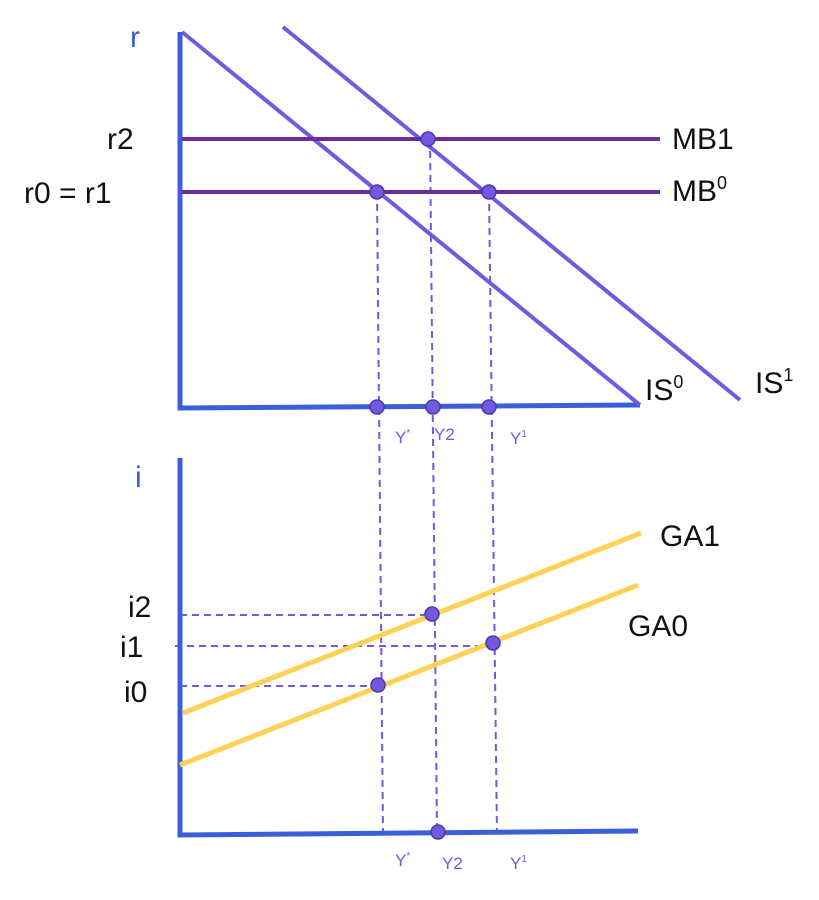 The image size is (819, 900). I want to click on is1-label: IS1, so click(774, 382).